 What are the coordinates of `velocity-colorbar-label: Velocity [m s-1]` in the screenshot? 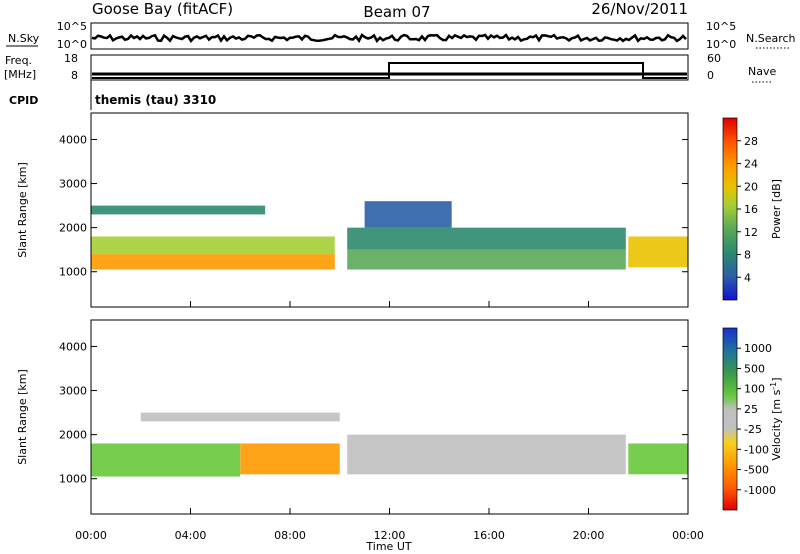 It's located at (776, 418).